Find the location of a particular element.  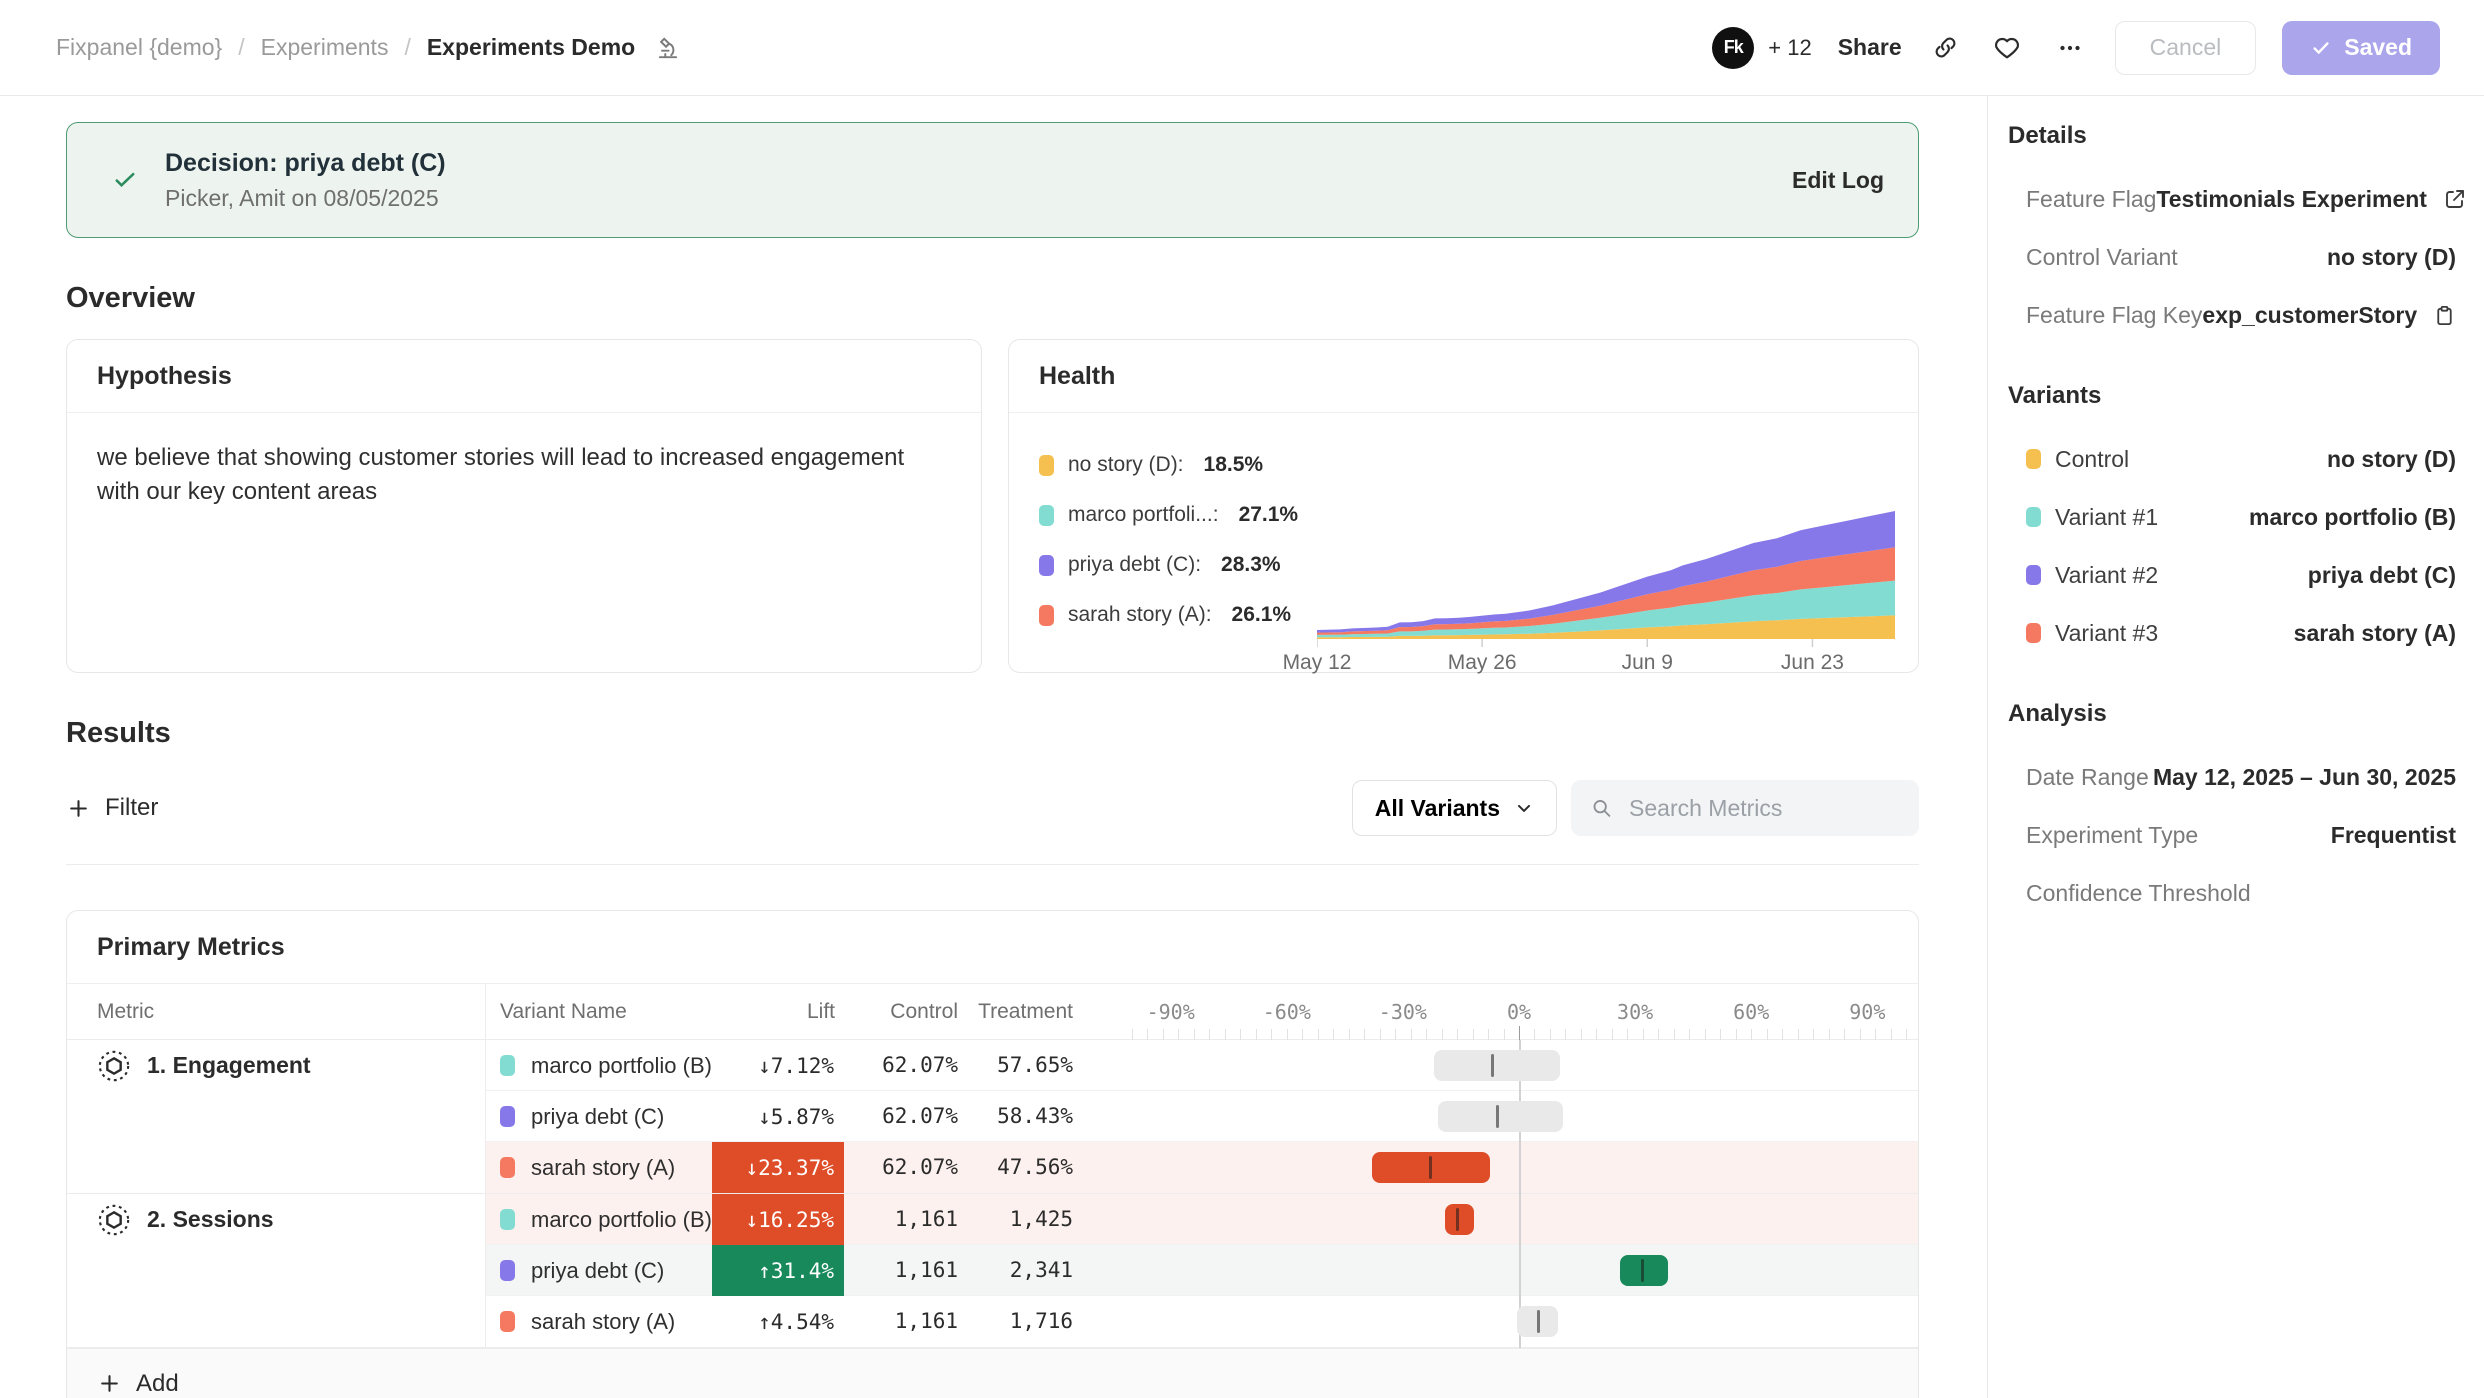

add-metric-button: Add is located at coordinates (992, 1373).